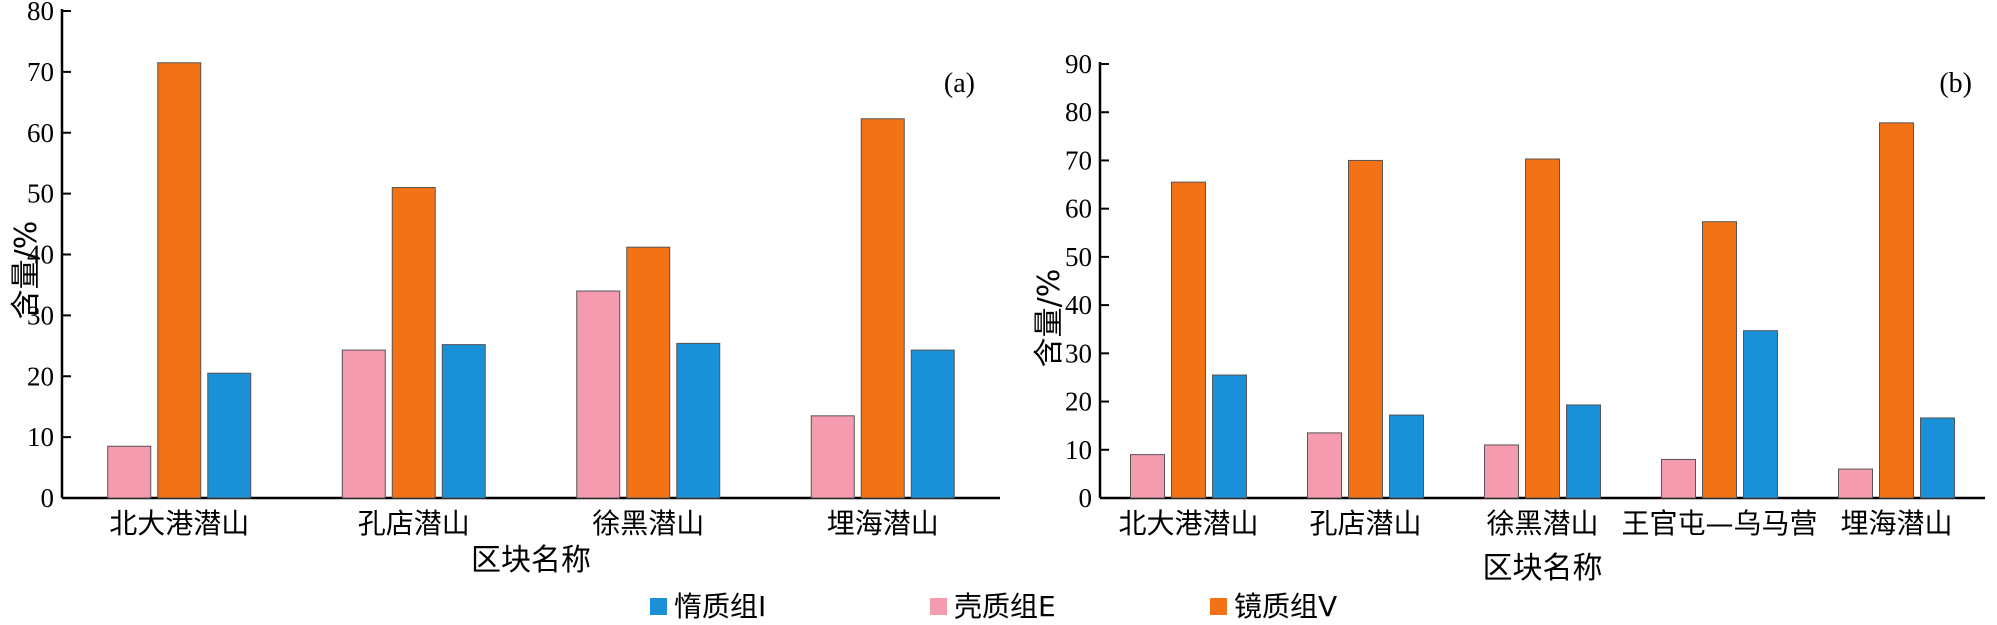  What do you see at coordinates (938, 606) in the screenshot?
I see `legend-swatch-exinite` at bounding box center [938, 606].